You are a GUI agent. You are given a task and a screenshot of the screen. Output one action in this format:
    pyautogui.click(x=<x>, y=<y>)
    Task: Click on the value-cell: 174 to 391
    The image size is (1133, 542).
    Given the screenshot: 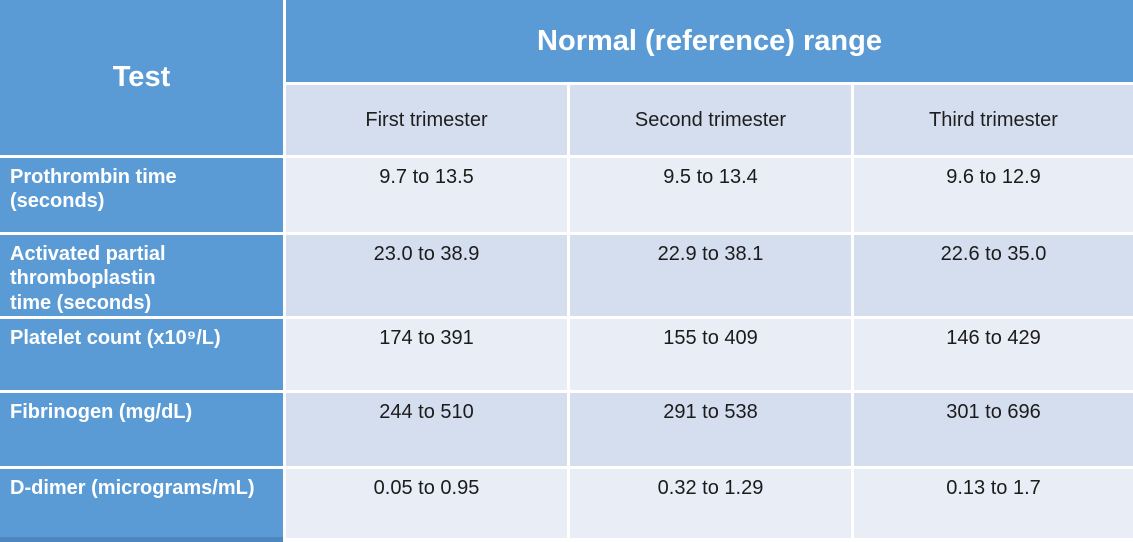 What is the action you would take?
    pyautogui.click(x=426, y=354)
    